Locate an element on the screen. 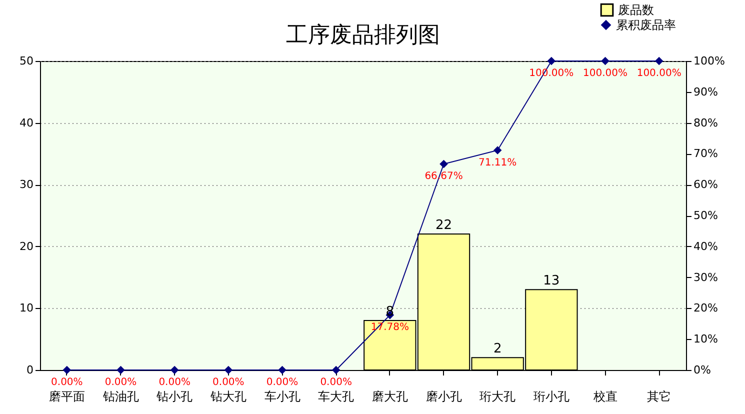 This screenshot has height=414, width=745. y-tick-label: 10 is located at coordinates (27, 308).